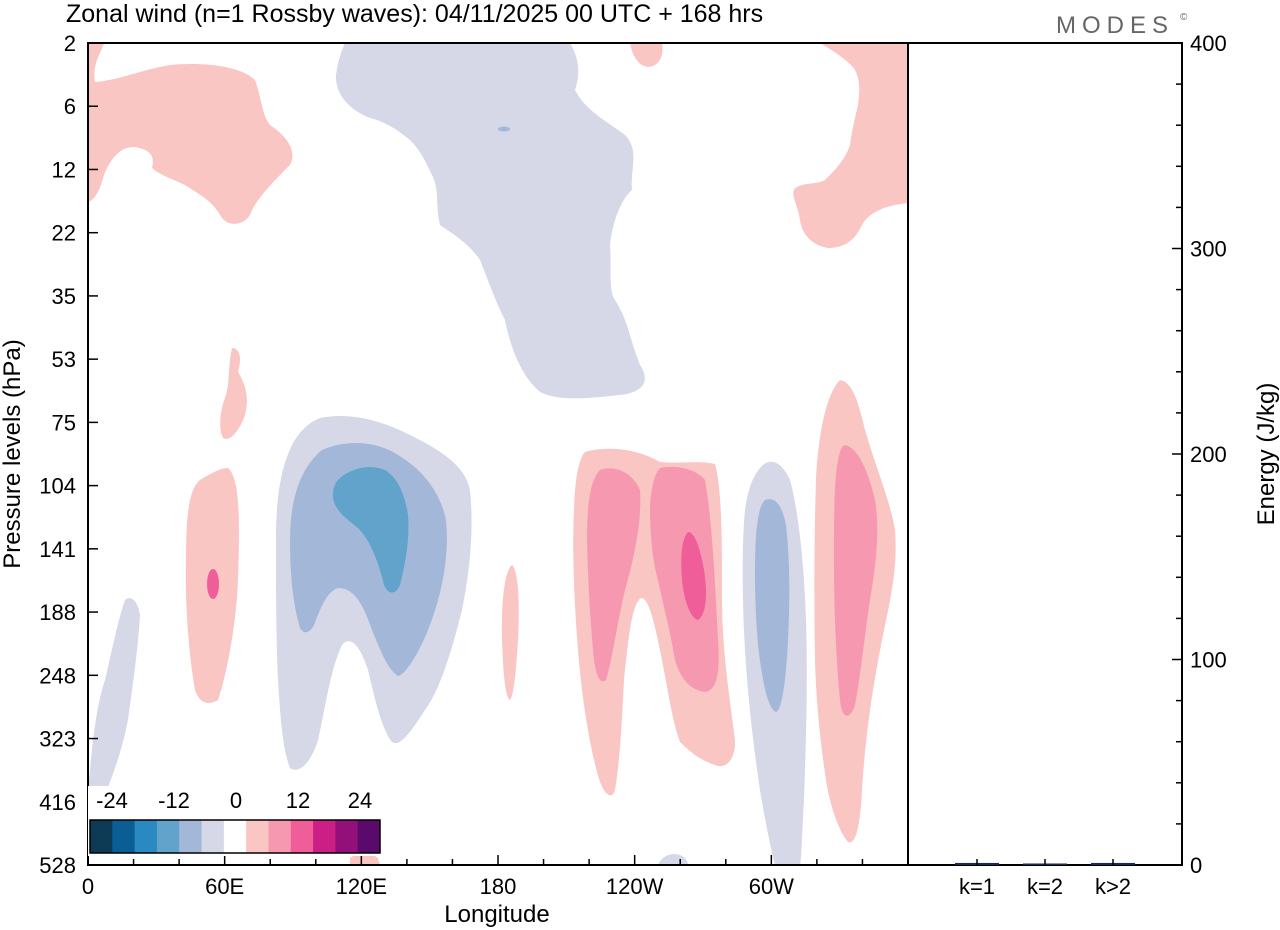 This screenshot has height=930, width=1280. Describe the element at coordinates (361, 886) in the screenshot. I see `x-tick-label: 120E` at that location.